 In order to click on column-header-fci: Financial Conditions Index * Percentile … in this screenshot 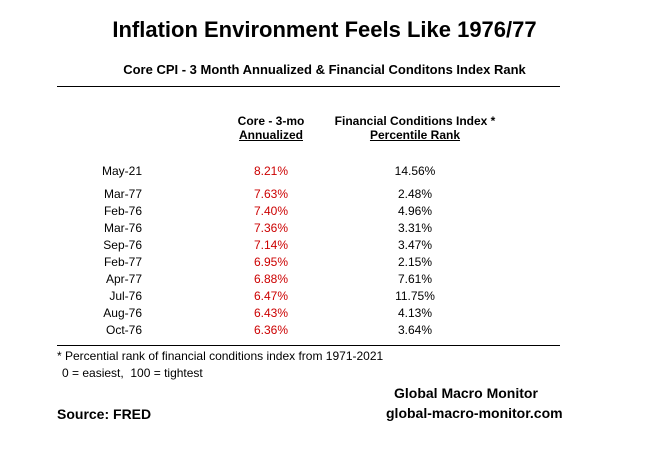, I will do `click(415, 128)`.